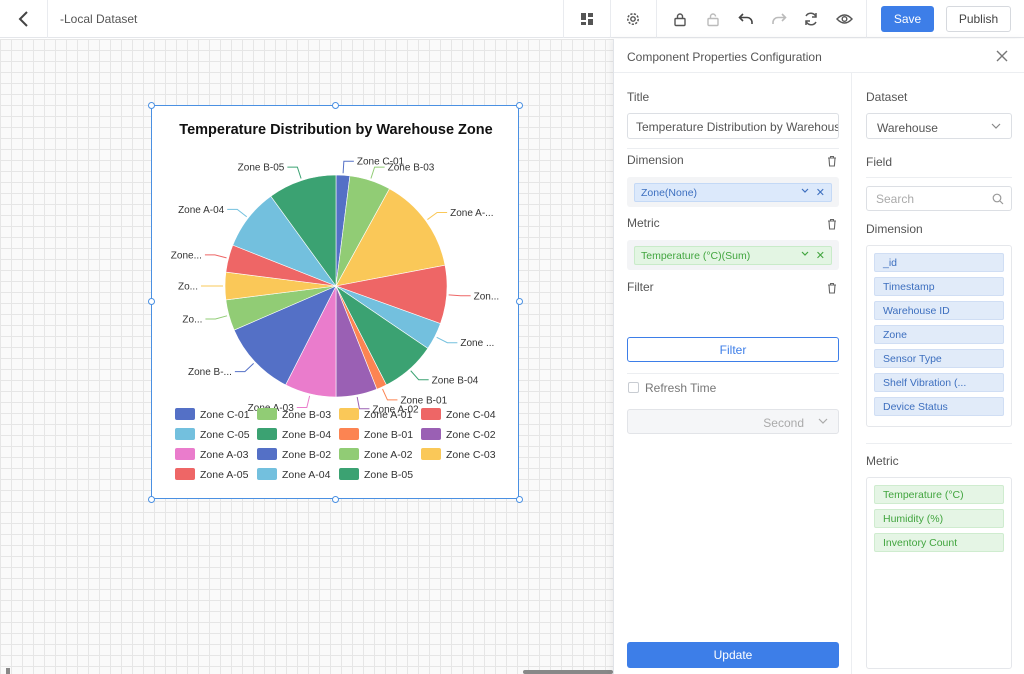 The image size is (1024, 674). What do you see at coordinates (939, 334) in the screenshot?
I see `dimension-field-item: Zone` at bounding box center [939, 334].